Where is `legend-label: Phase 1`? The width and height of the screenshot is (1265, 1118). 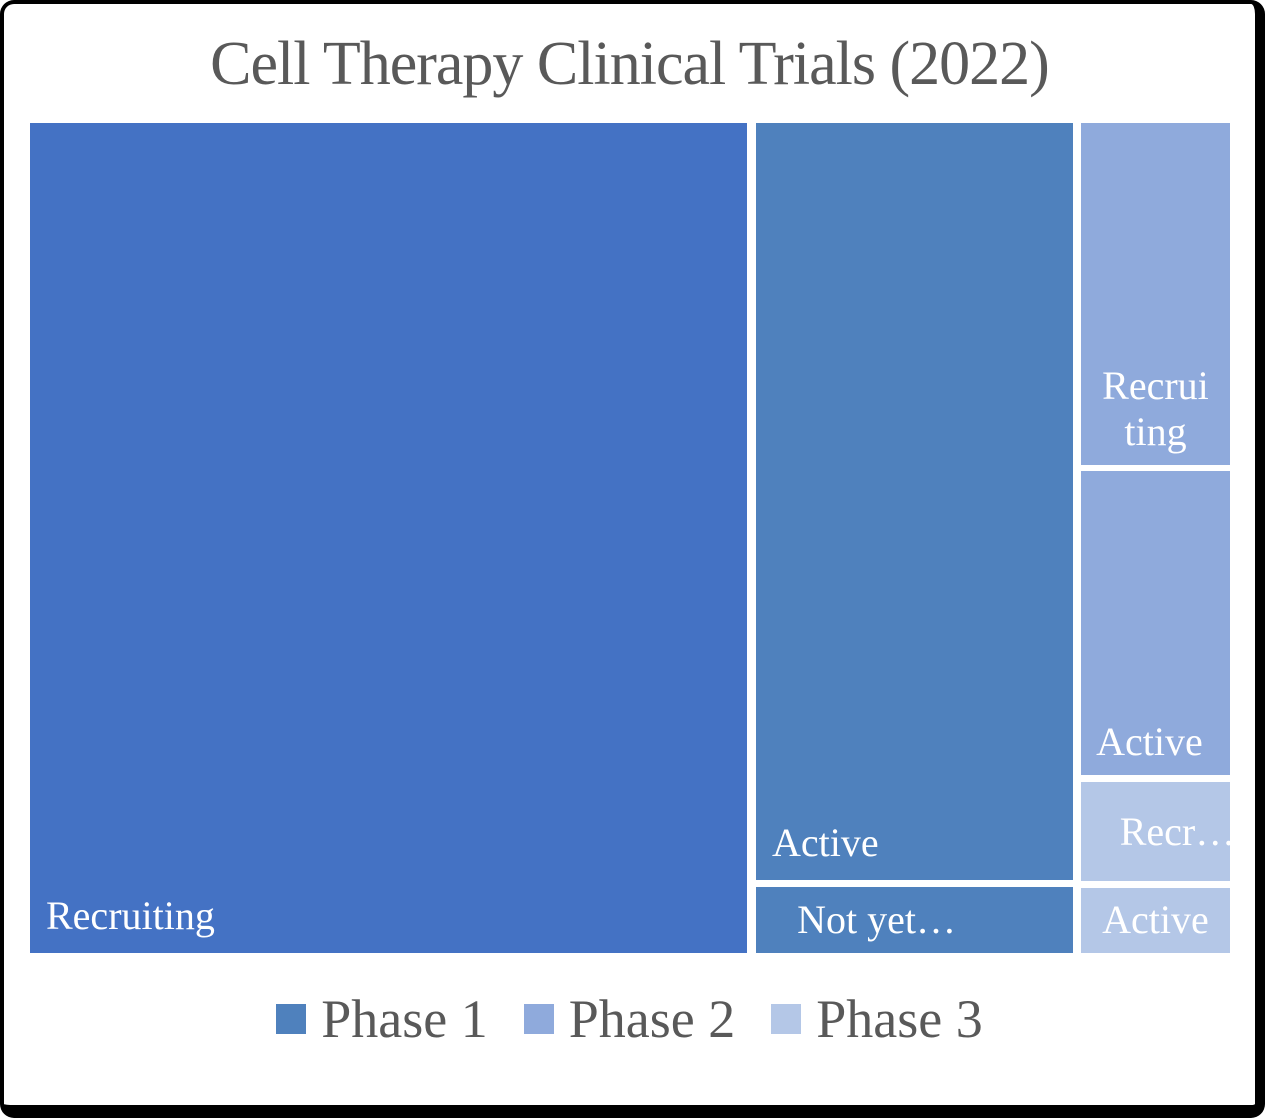 legend-label: Phase 1 is located at coordinates (404, 1019).